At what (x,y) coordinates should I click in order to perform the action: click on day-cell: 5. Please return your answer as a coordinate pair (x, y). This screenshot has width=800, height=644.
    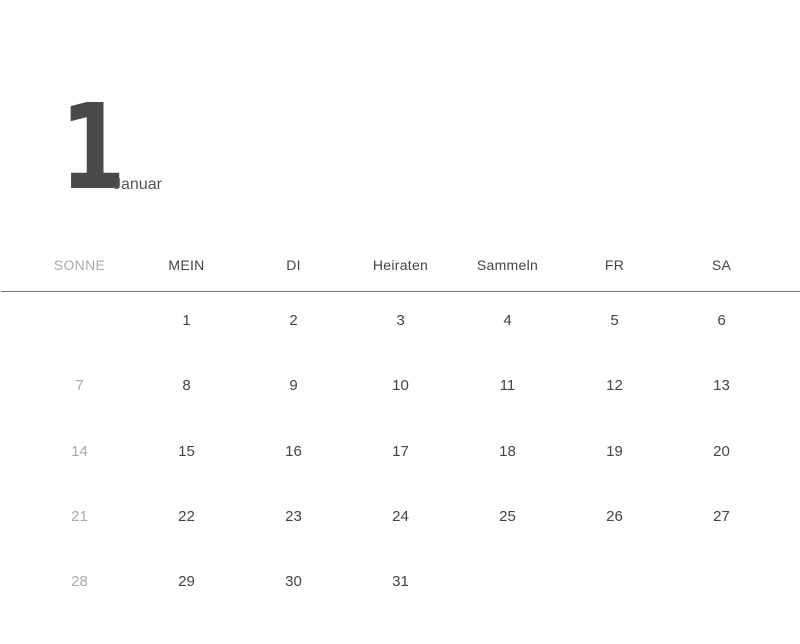
    Looking at the image, I should click on (614, 320).